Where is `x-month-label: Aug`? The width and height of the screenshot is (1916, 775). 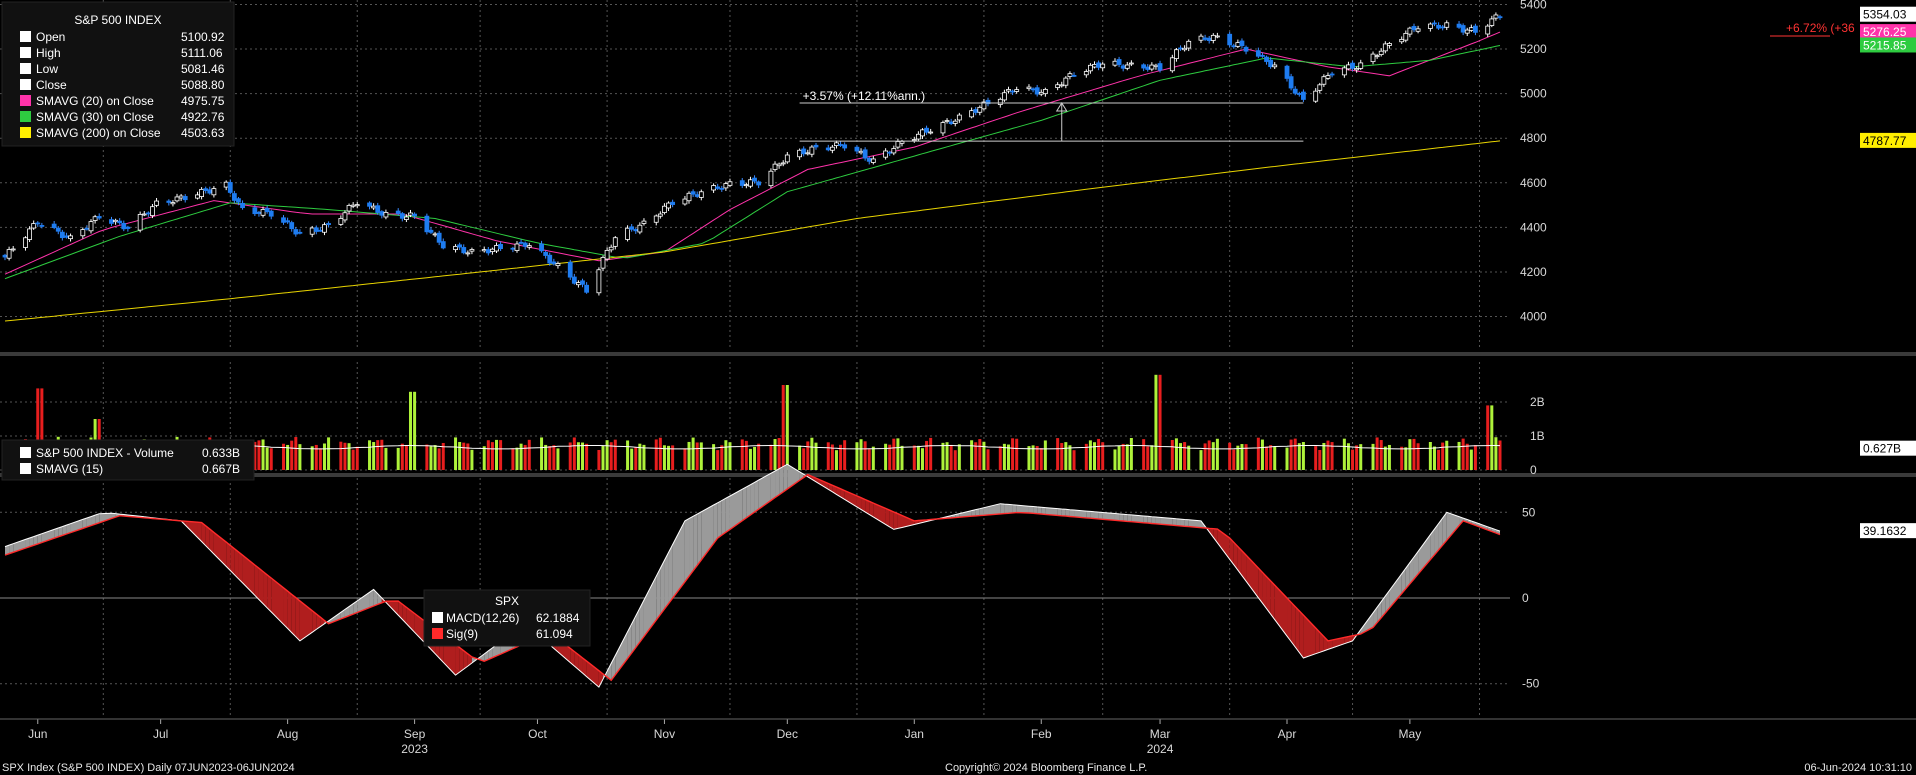
x-month-label: Aug is located at coordinates (287, 734).